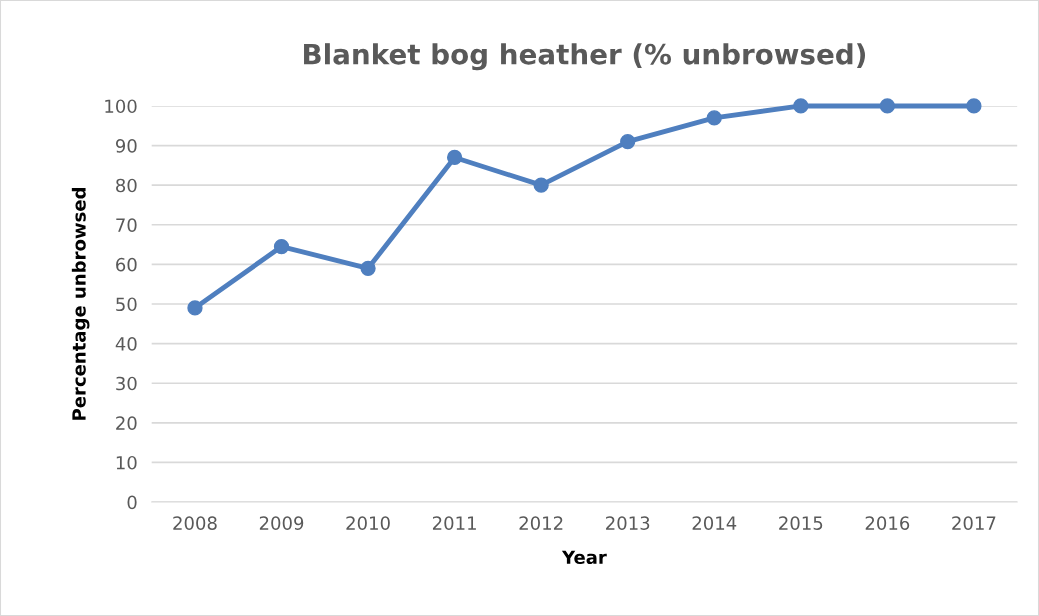 The width and height of the screenshot is (1039, 616). What do you see at coordinates (126, 264) in the screenshot?
I see `y-tick-label: 60` at bounding box center [126, 264].